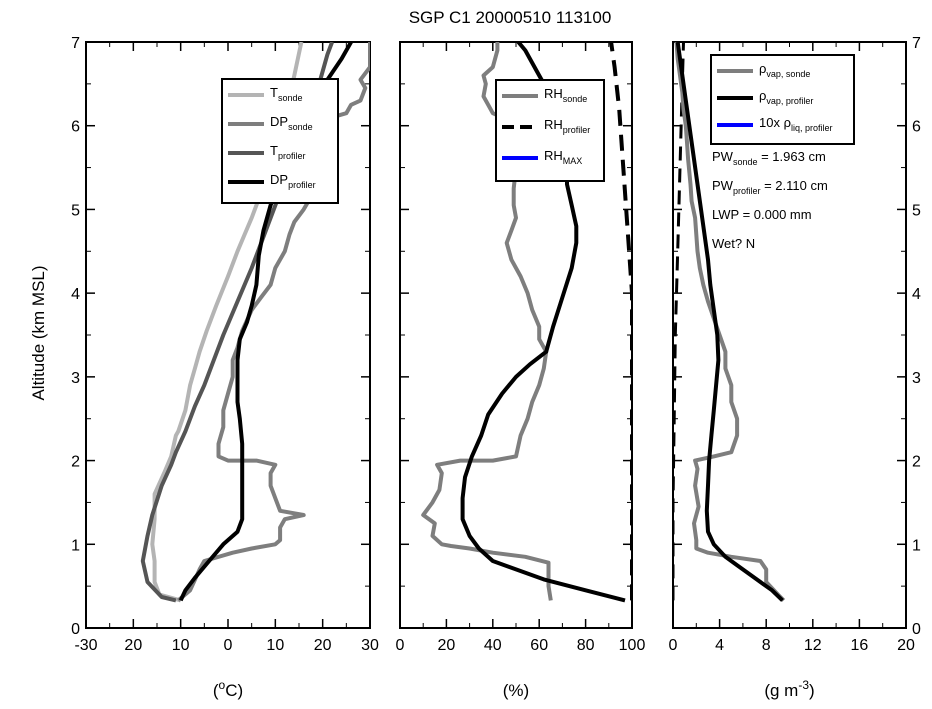  I want to click on legend: RHsonde RHprofiler RHMAX, so click(550, 130).